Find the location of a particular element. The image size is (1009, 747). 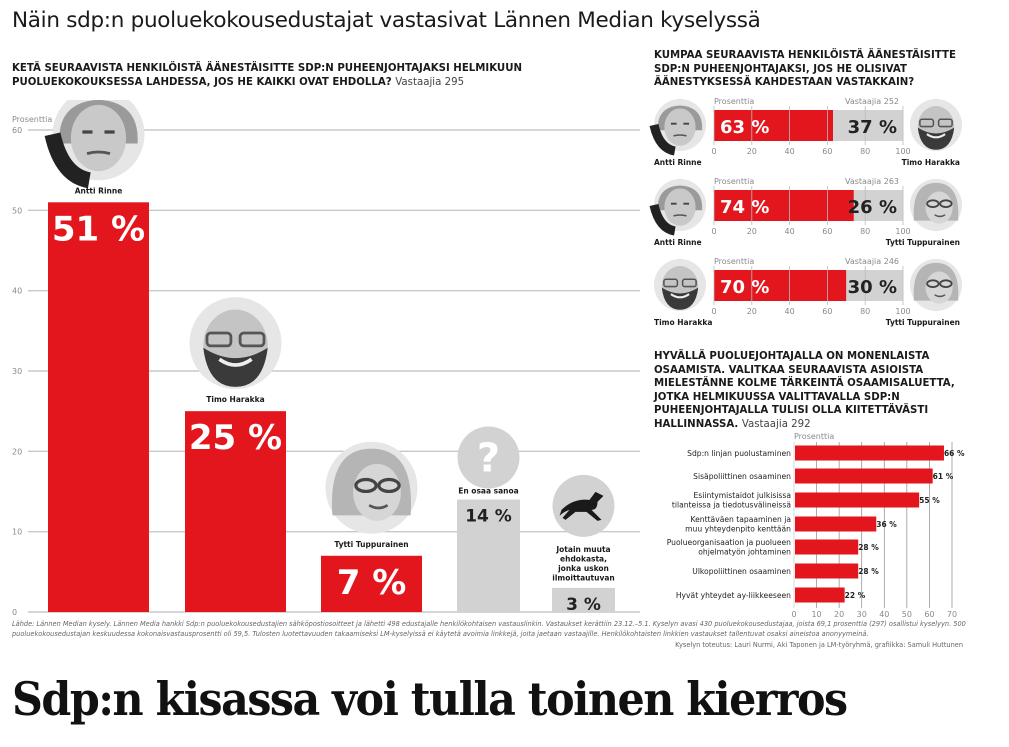

bar-label-2: 25 % is located at coordinates (235, 438).